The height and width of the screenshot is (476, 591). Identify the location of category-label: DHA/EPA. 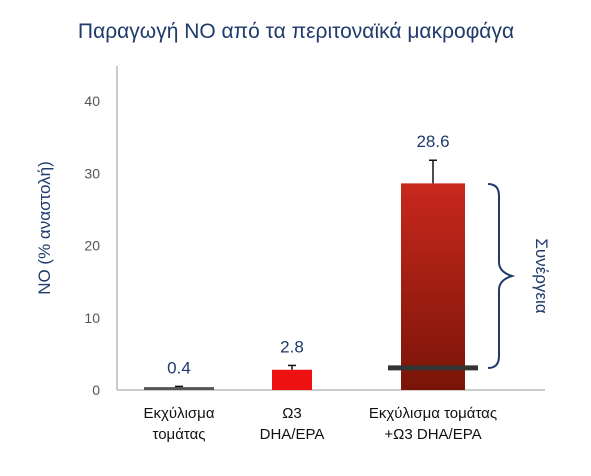
(292, 434).